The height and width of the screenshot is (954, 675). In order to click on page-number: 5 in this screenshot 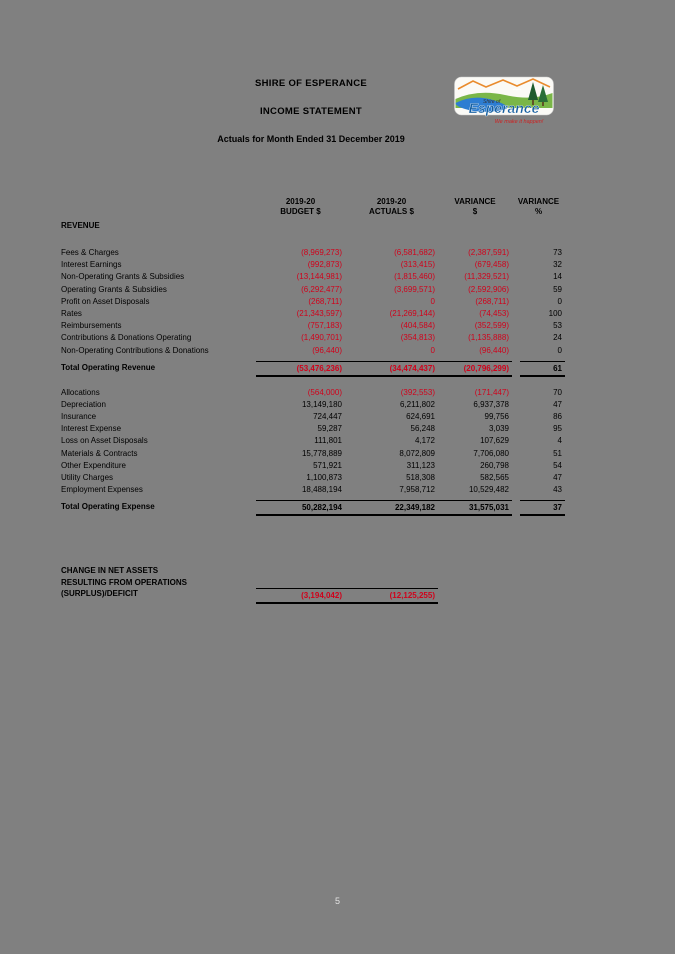, I will do `click(337, 901)`.